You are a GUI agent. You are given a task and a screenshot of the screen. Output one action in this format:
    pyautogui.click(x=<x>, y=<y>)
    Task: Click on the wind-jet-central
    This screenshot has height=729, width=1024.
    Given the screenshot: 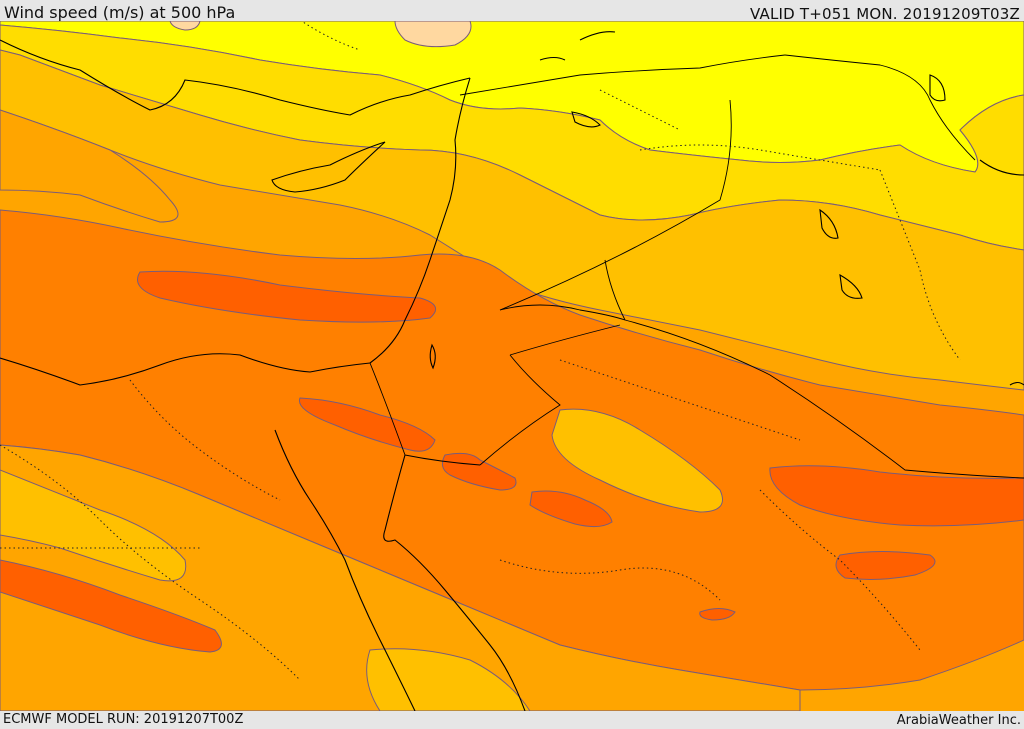 What is the action you would take?
    pyautogui.click(x=479, y=471)
    